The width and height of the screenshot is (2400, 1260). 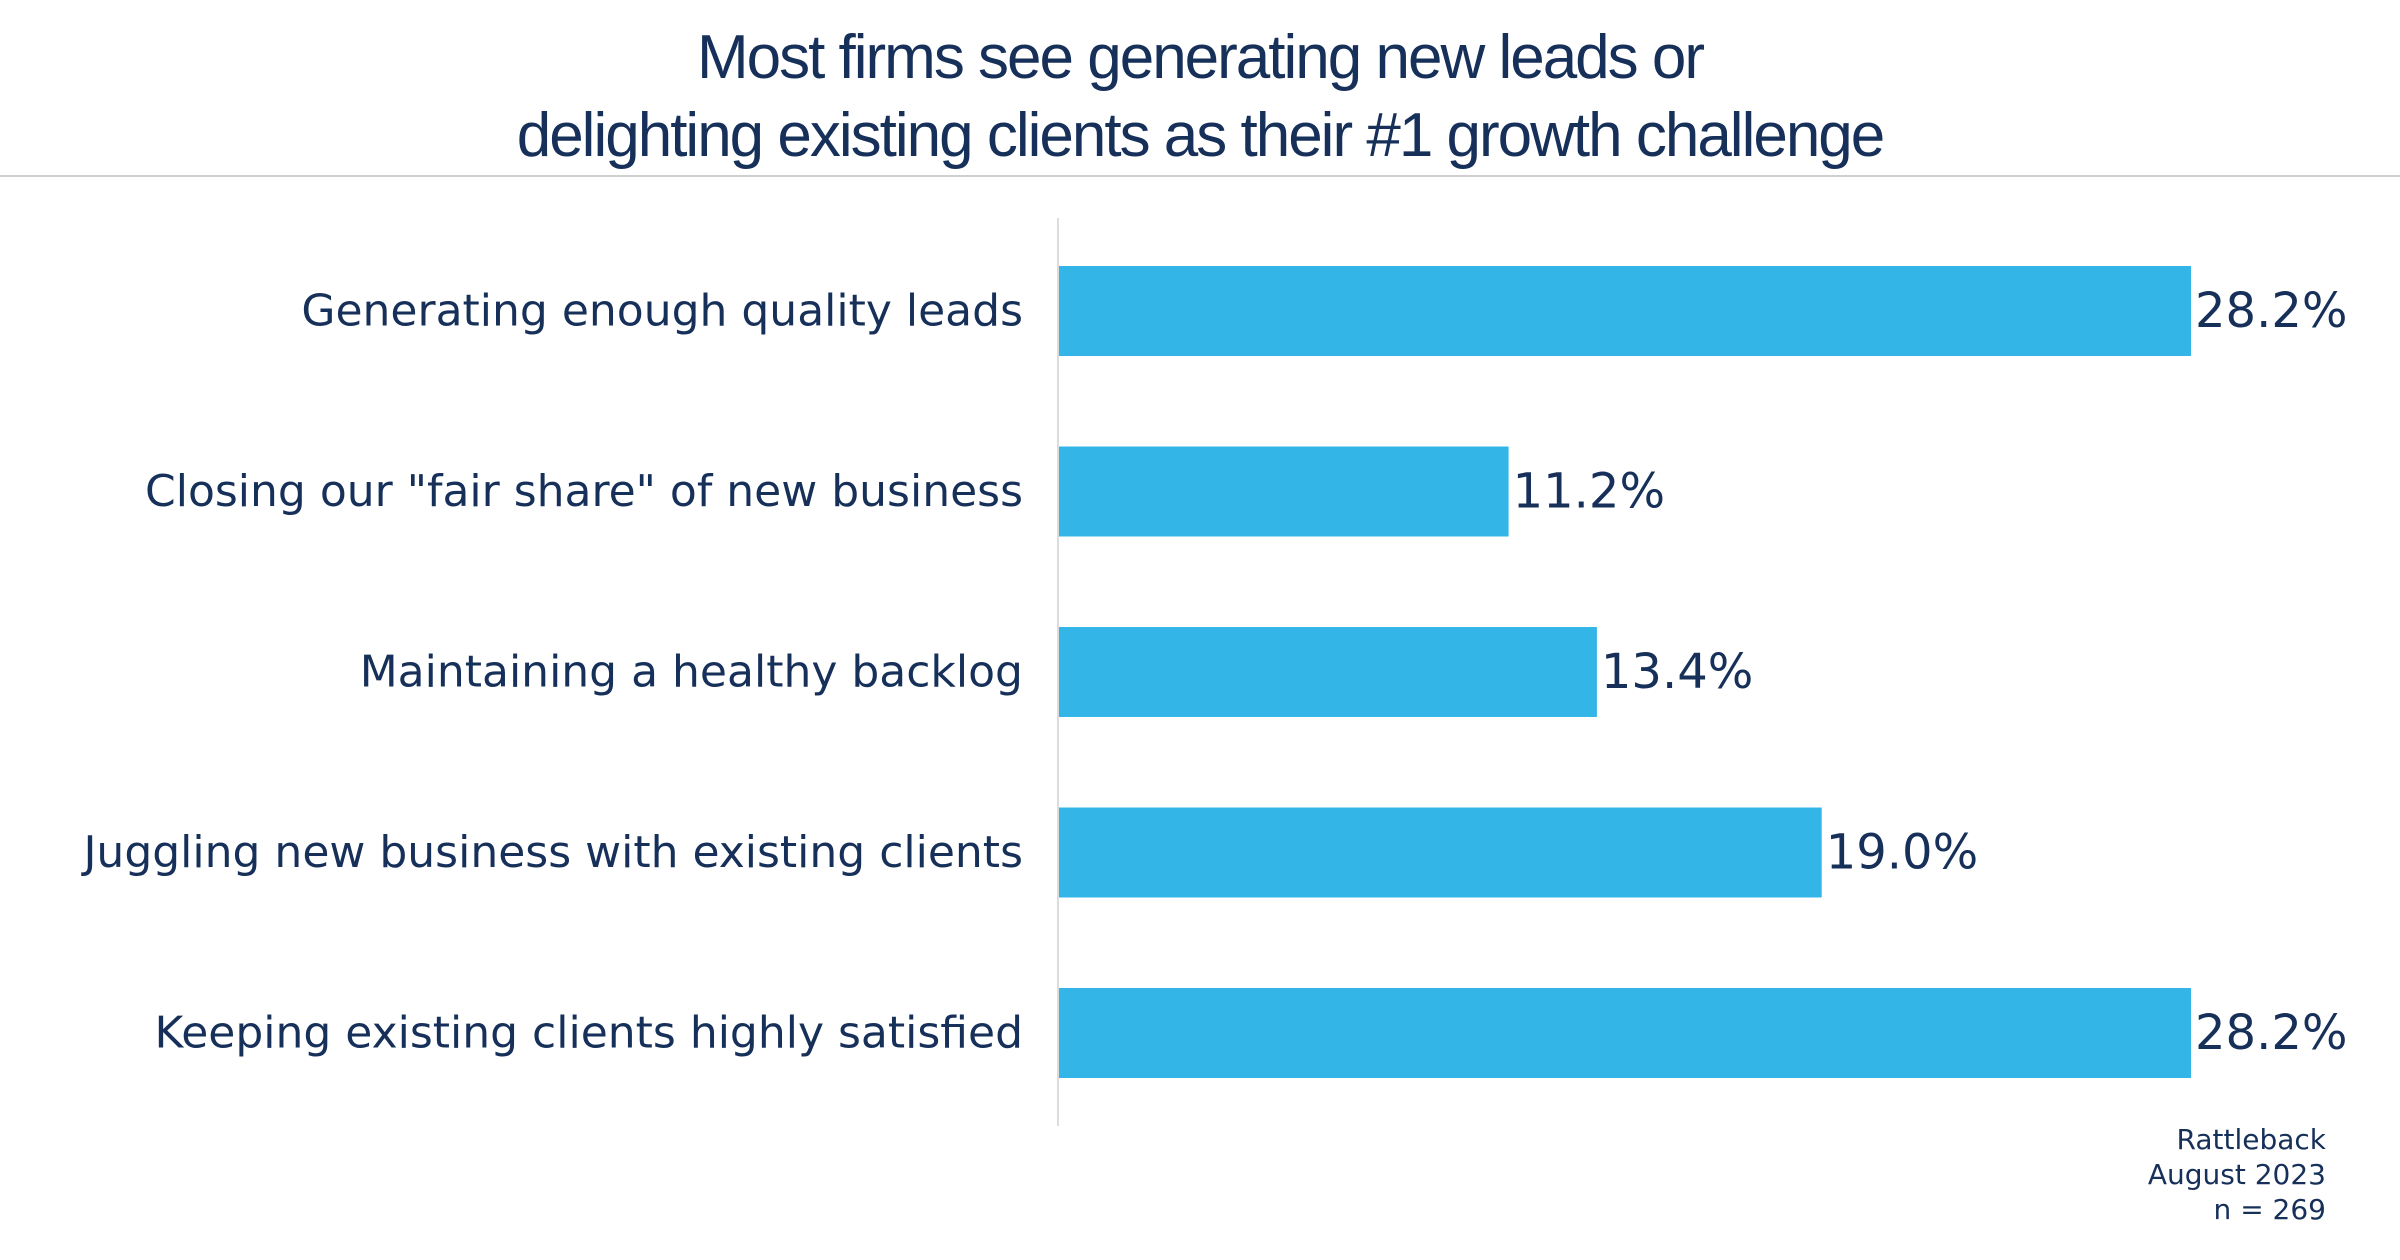 I want to click on chart-footer: Rattleback August 2023 n = 269, so click(x=2237, y=1174).